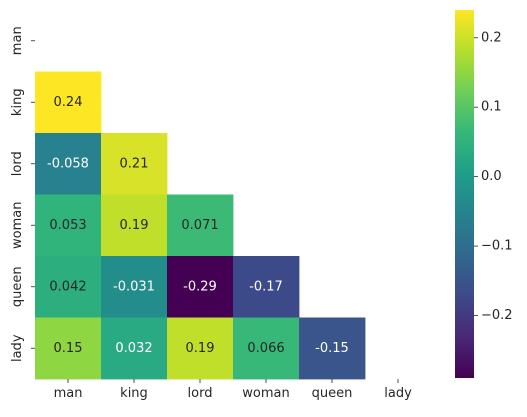 The height and width of the screenshot is (417, 527). What do you see at coordinates (497, 315) in the screenshot?
I see `colorbar-tick-label-4: −0.2` at bounding box center [497, 315].